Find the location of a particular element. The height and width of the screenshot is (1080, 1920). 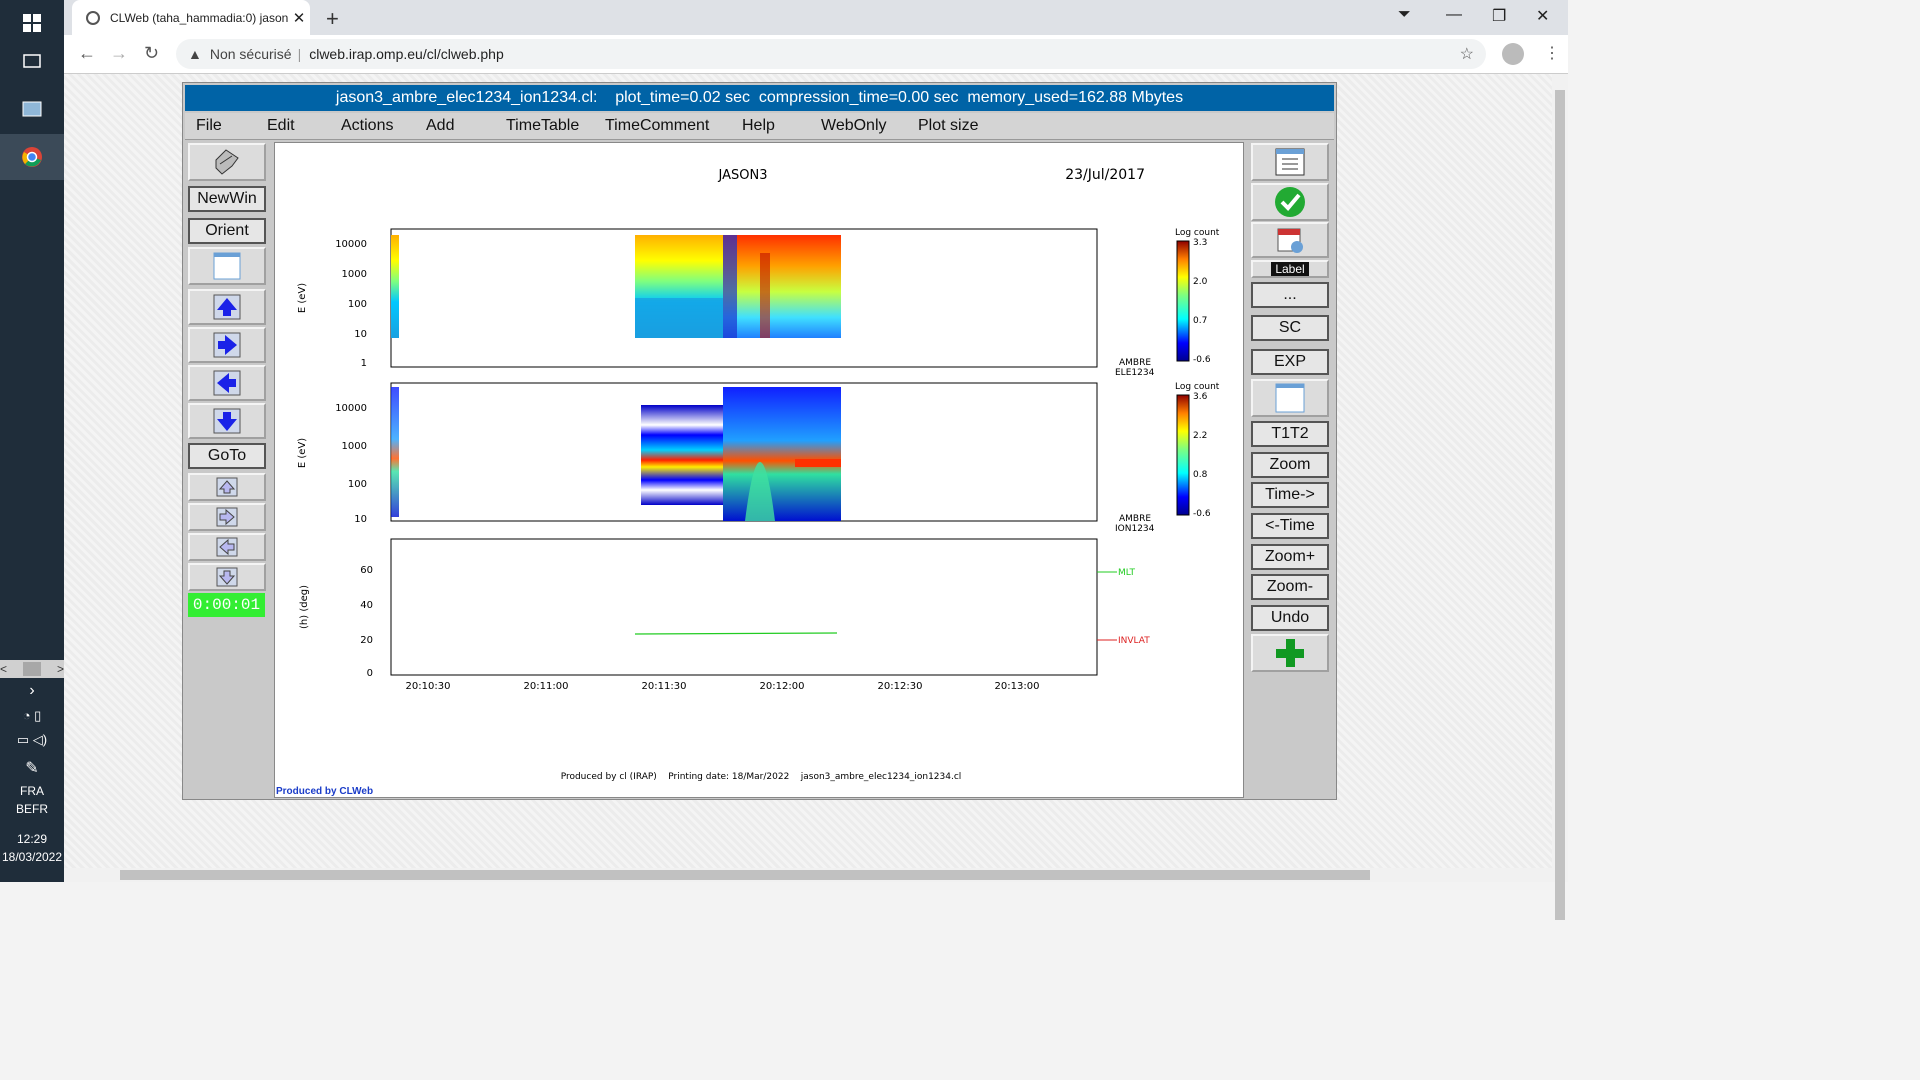

clock-date: 18/03/2022 is located at coordinates (32, 857).